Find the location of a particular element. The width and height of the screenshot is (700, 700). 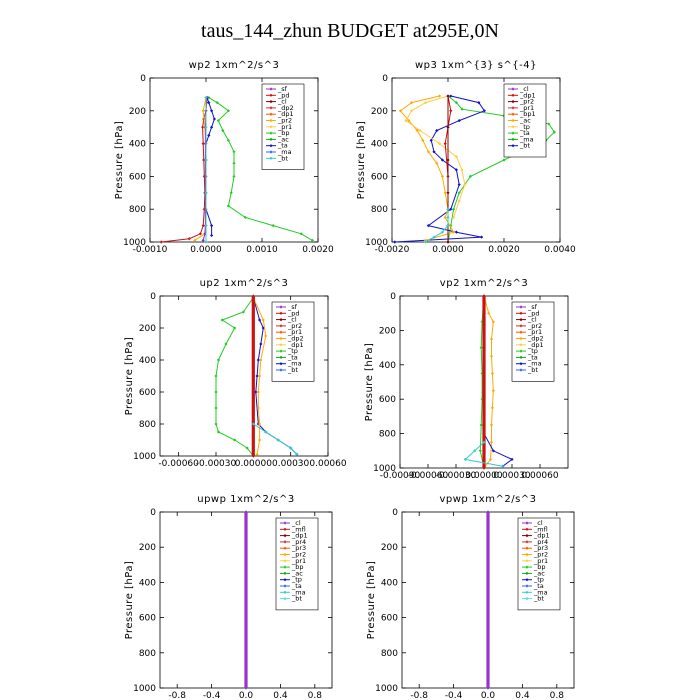

x-tick-label: 0.0 is located at coordinates (246, 695).